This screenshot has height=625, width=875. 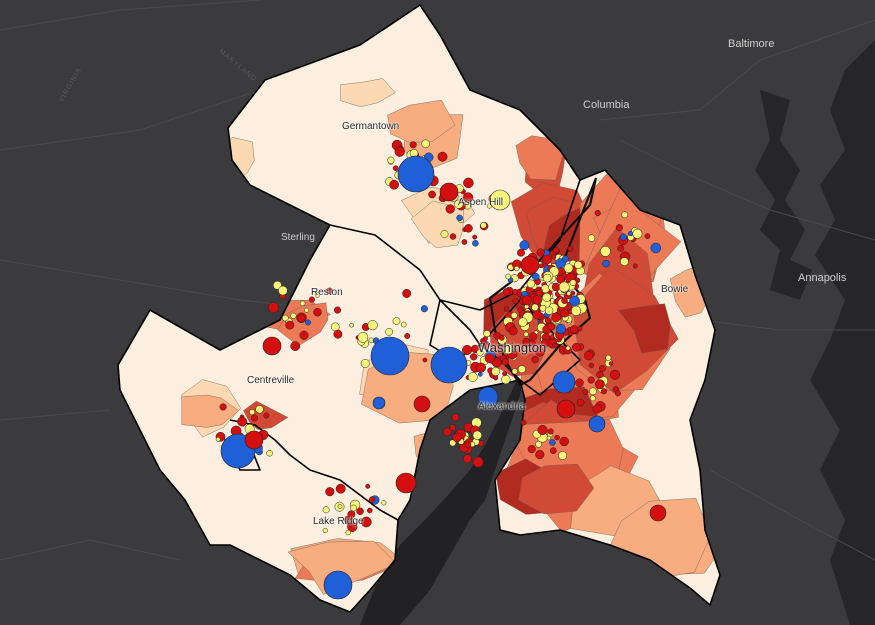 I want to click on chesapeake-bay-water, so click(x=815, y=332).